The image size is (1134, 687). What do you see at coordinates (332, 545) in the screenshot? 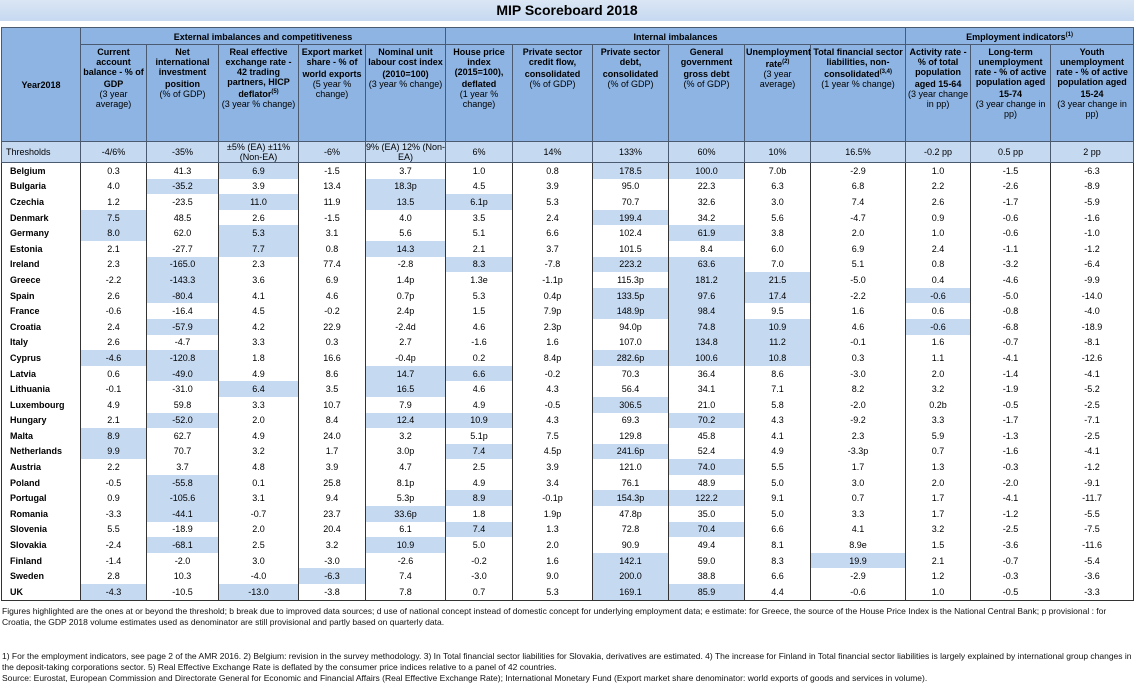
I see `value-cell: 3.2` at bounding box center [332, 545].